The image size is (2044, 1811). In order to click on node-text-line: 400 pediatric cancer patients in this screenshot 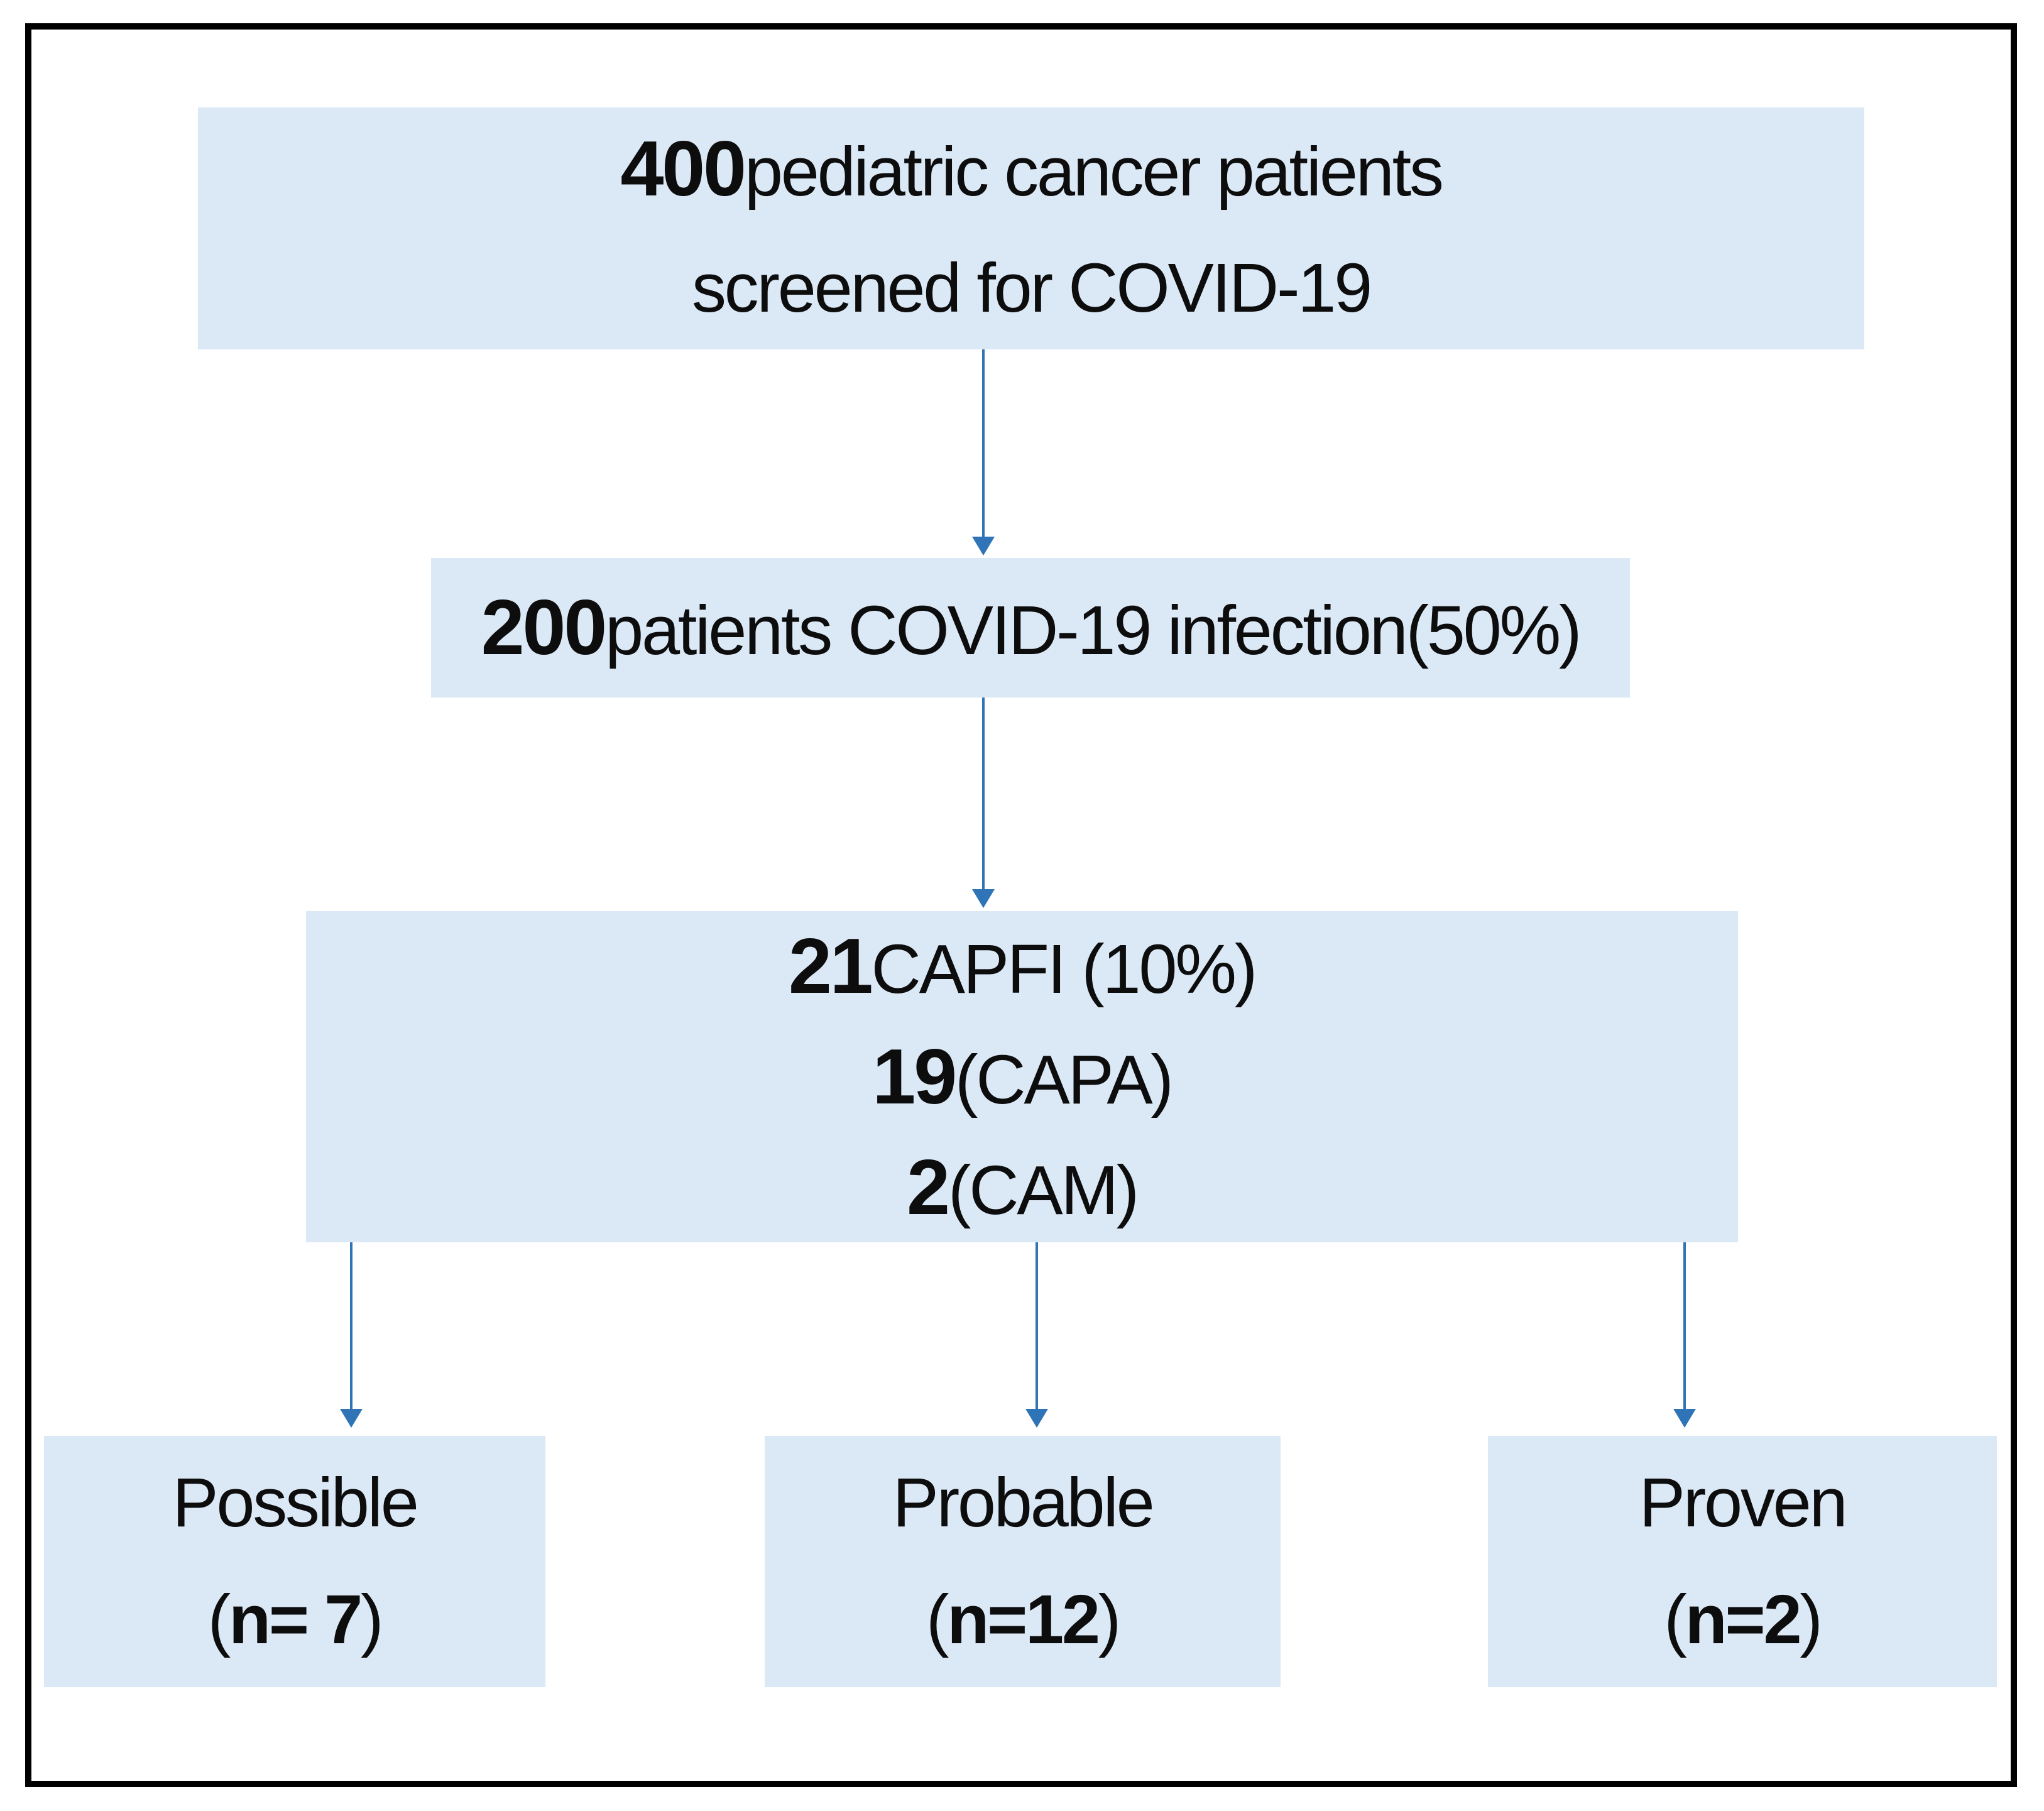, I will do `click(1032, 169)`.